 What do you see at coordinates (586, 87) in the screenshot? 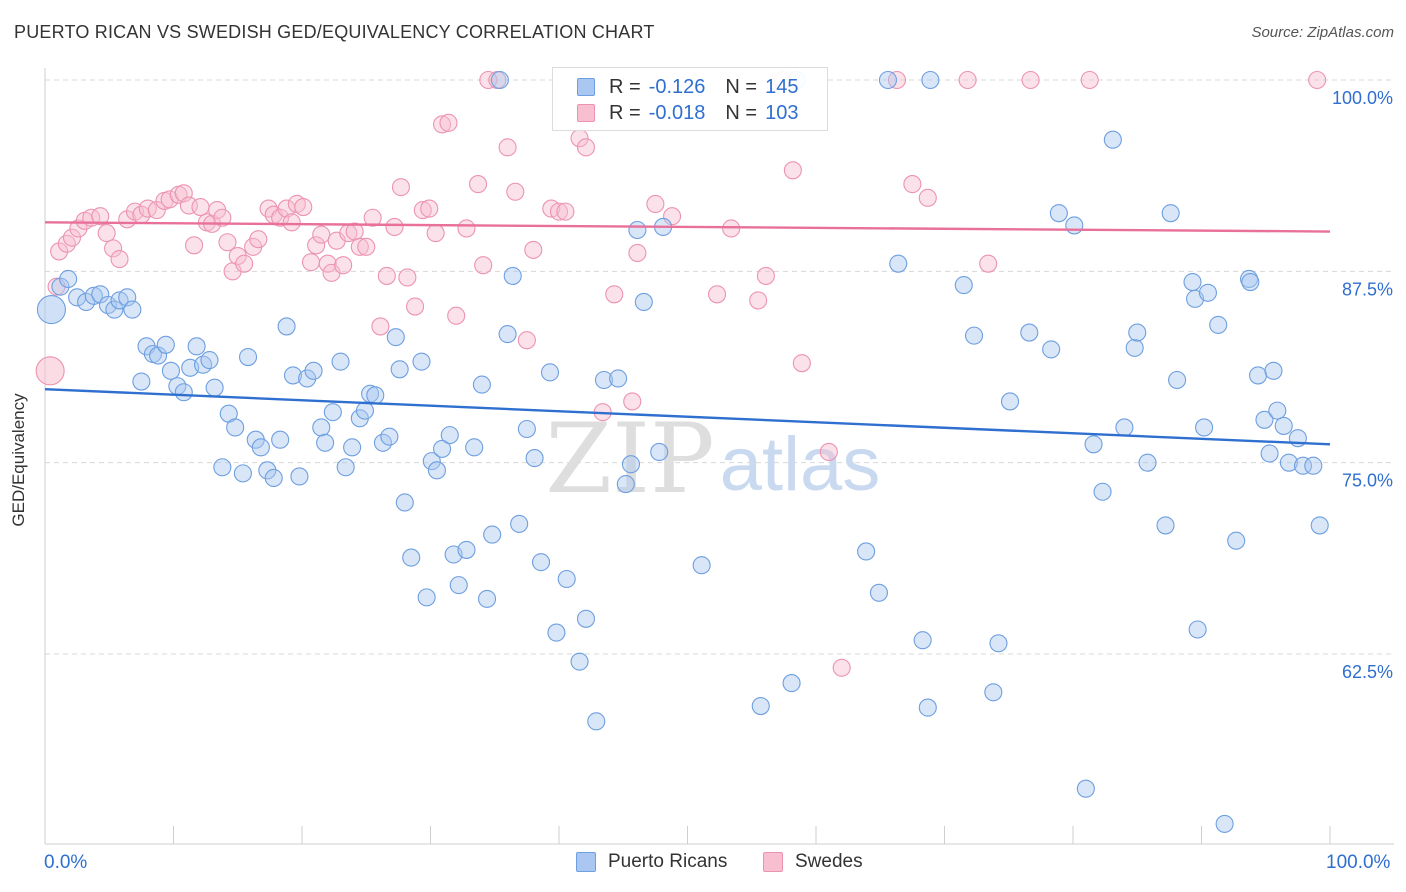
I see `legend-swatch-blue` at bounding box center [586, 87].